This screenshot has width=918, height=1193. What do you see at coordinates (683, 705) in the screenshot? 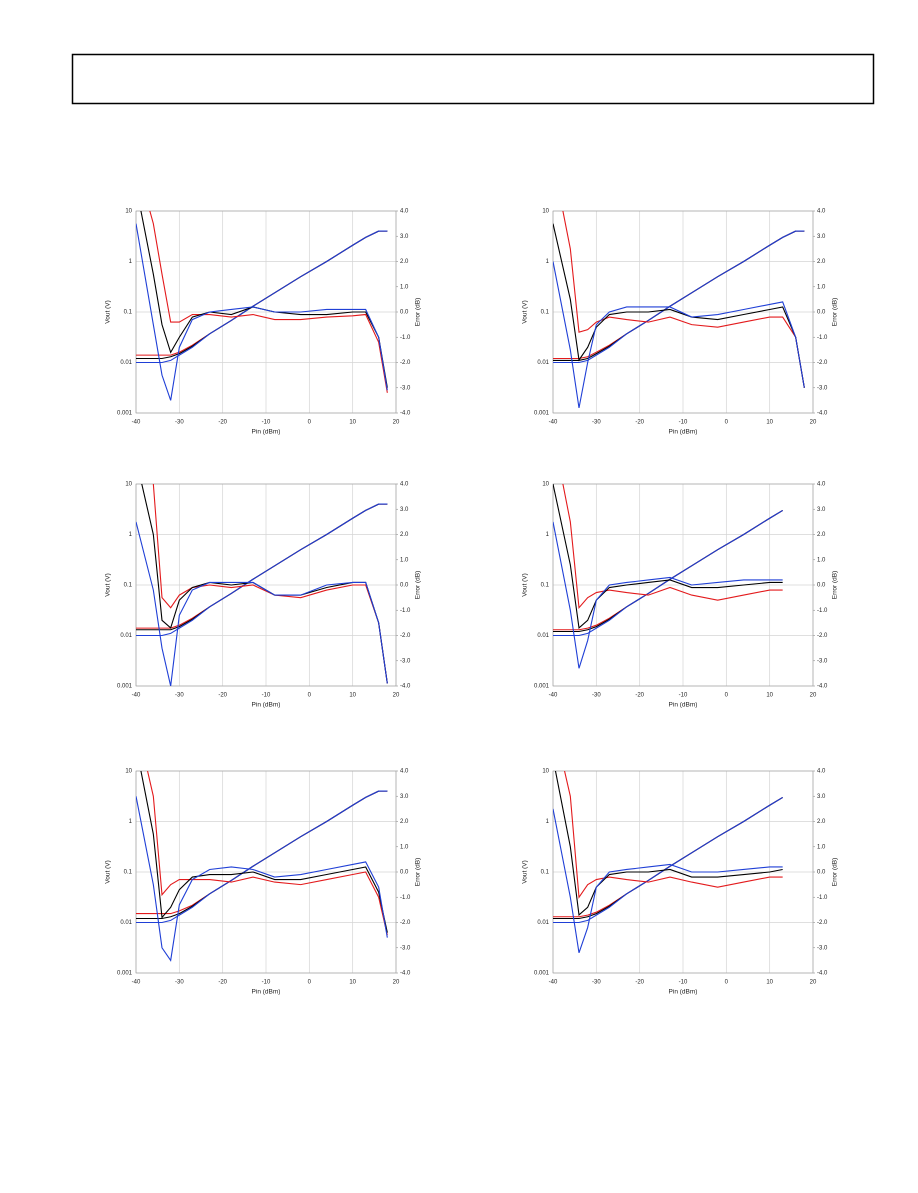
I see `x-axis-title: Pin (dBm)` at bounding box center [683, 705].